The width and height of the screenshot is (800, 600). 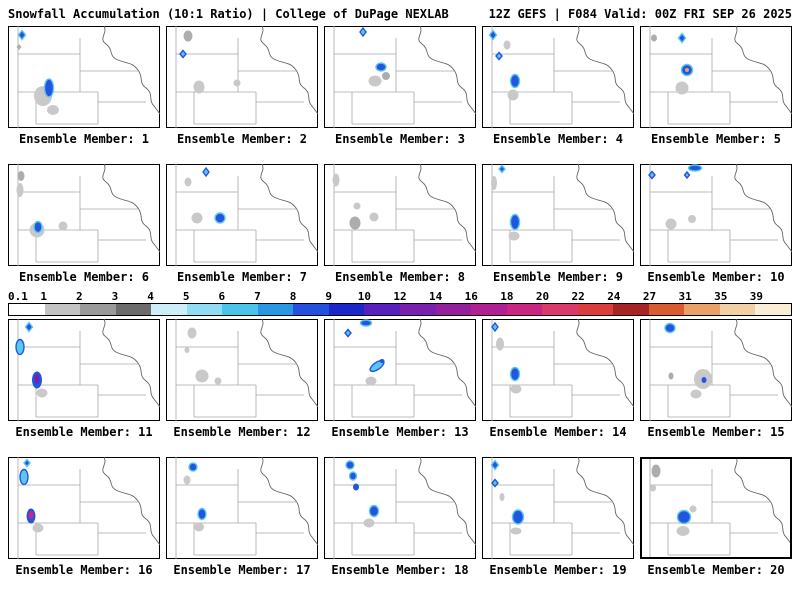 I want to click on colorbar-tick: 4, so click(x=150, y=296).